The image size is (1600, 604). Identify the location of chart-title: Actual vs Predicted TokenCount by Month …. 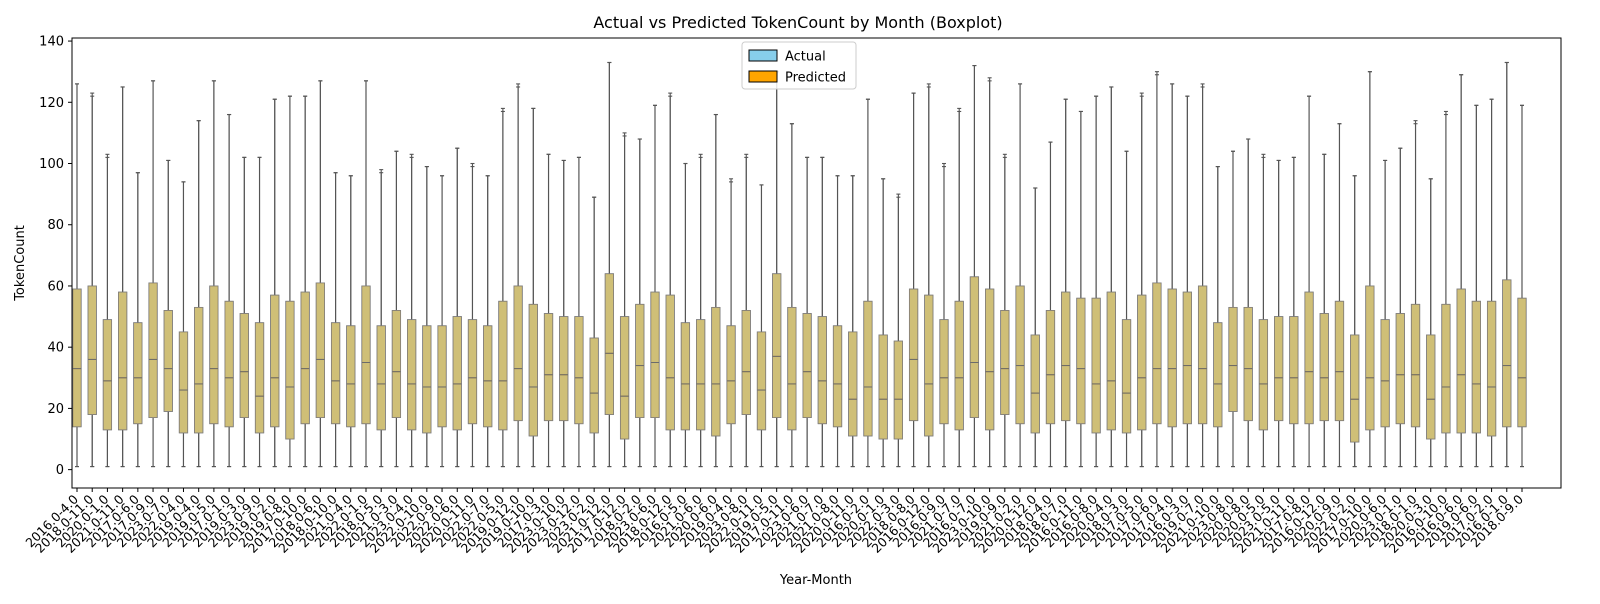
(797, 22).